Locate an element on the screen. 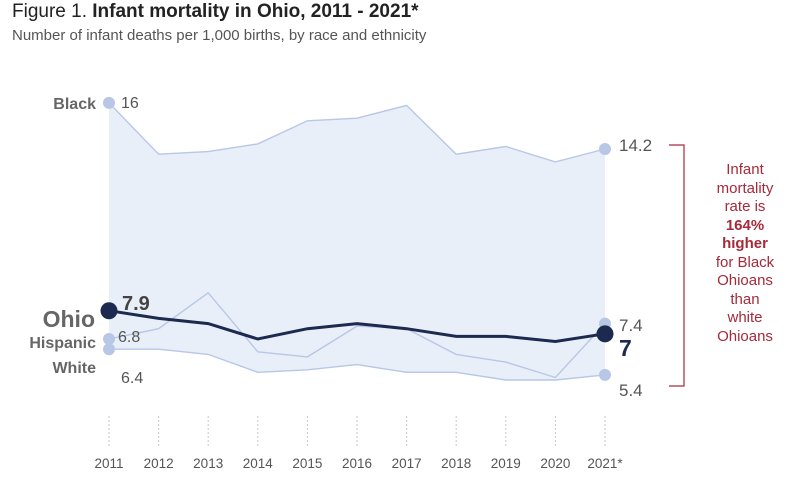 This screenshot has height=484, width=800. point-white-start is located at coordinates (109, 349).